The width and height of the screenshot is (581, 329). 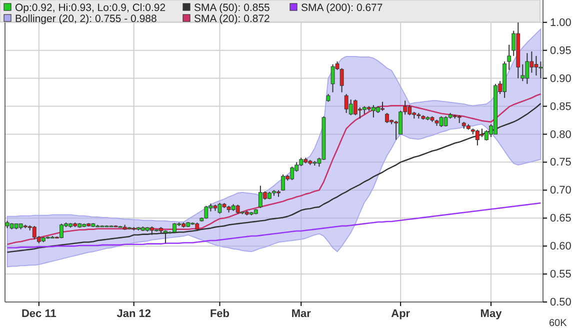 I want to click on legend-label: SMA (50): 0.855, so click(x=232, y=8).